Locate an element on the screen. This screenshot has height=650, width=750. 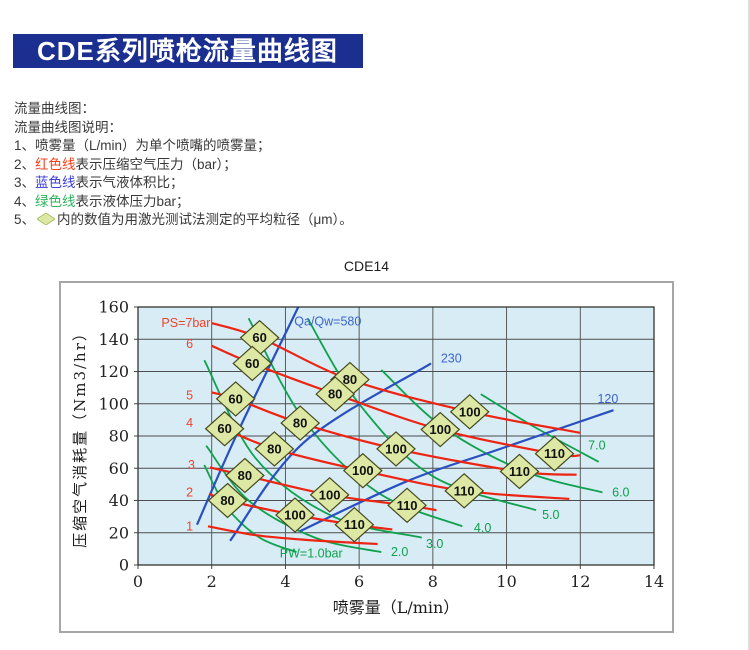
colored-legend-text: 绿色线 is located at coordinates (55, 201).